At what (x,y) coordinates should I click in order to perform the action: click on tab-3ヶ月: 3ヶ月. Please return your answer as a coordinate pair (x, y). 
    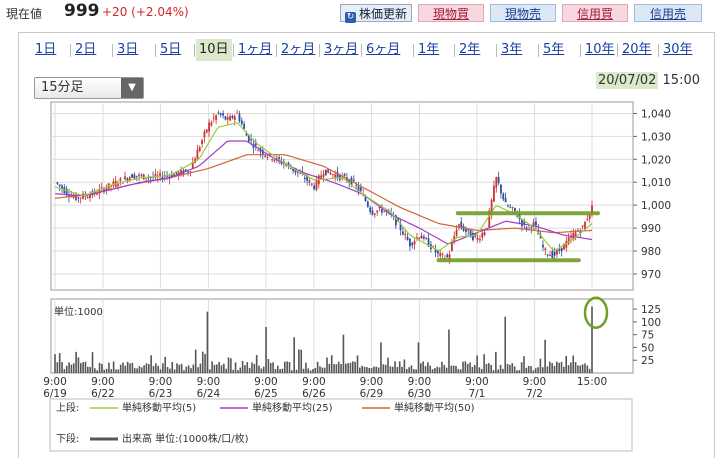
    Looking at the image, I should click on (341, 49).